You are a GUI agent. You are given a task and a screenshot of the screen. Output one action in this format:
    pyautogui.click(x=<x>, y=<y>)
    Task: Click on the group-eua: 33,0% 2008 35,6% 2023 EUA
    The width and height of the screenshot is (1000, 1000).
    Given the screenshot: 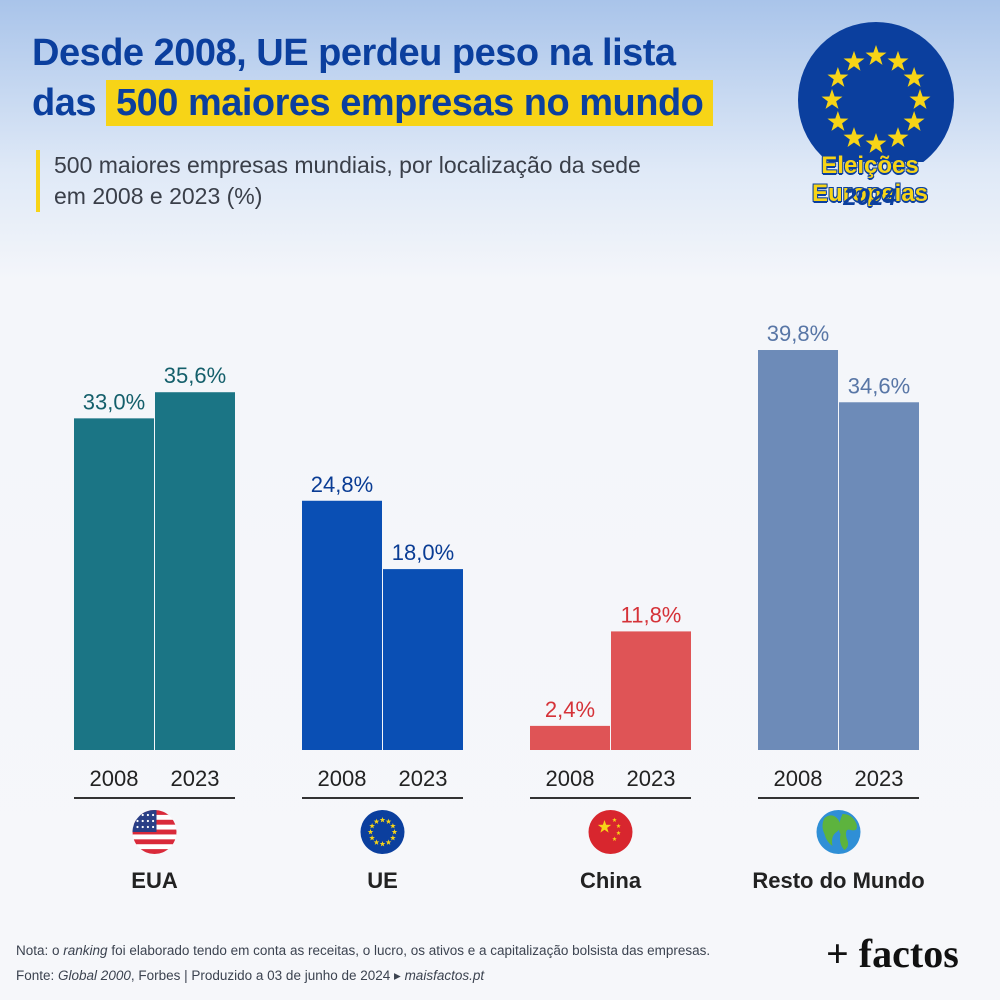 What is the action you would take?
    pyautogui.click(x=154, y=628)
    